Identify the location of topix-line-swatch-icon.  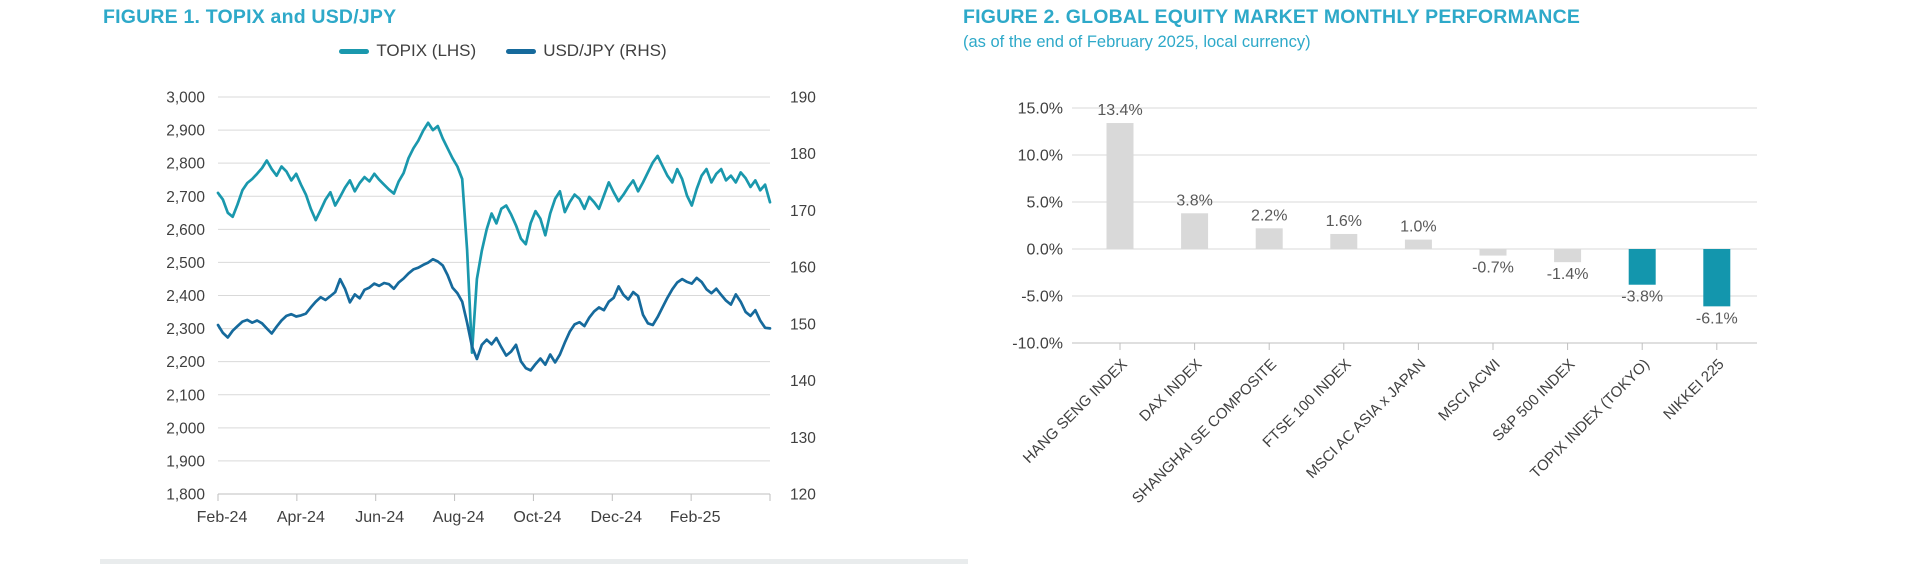
(354, 51).